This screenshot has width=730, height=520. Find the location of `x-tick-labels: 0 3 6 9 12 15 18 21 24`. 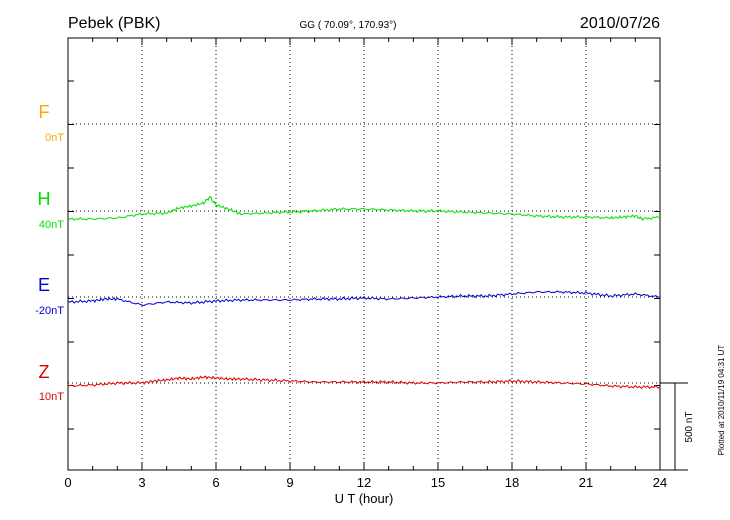

x-tick-labels: 0 3 6 9 12 15 18 21 24 is located at coordinates (365, 482).